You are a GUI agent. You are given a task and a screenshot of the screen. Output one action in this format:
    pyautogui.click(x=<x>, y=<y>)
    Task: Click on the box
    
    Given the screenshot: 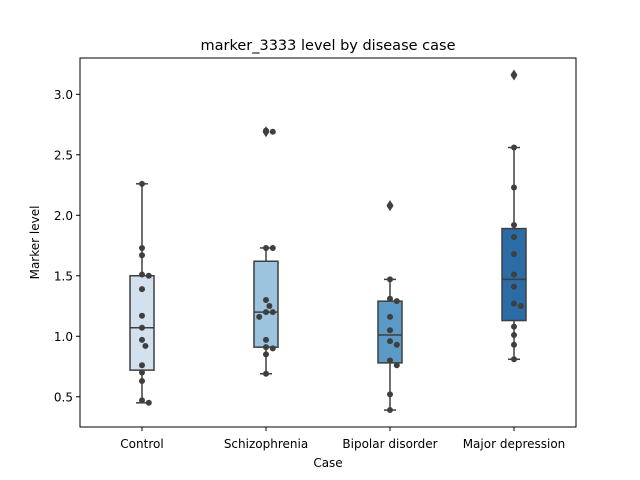 What is the action you would take?
    pyautogui.click(x=266, y=304)
    